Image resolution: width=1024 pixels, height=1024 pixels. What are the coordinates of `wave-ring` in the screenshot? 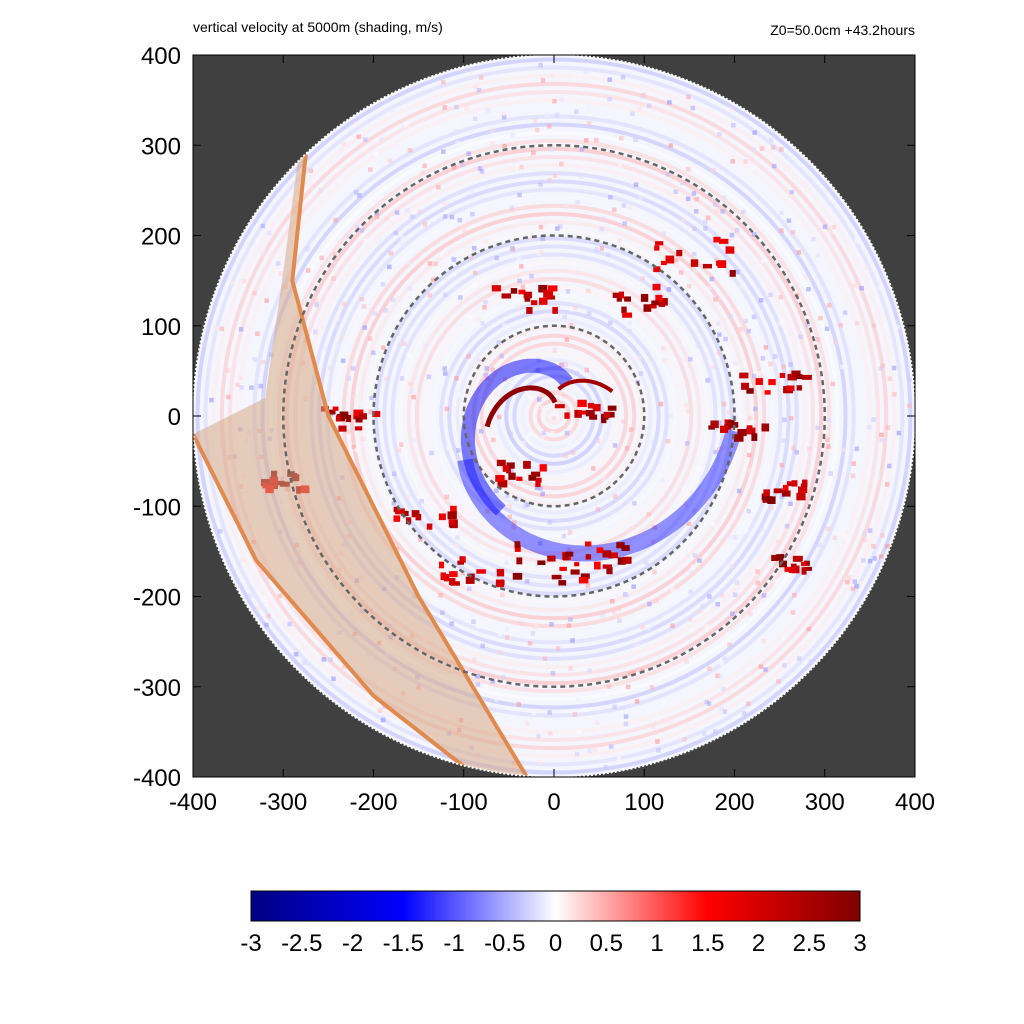 It's located at (554, 416).